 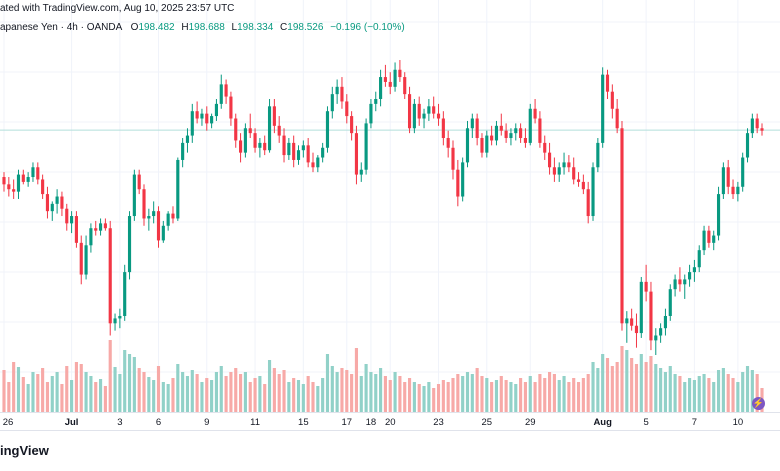 I want to click on x-tick-label: 23, so click(x=438, y=422).